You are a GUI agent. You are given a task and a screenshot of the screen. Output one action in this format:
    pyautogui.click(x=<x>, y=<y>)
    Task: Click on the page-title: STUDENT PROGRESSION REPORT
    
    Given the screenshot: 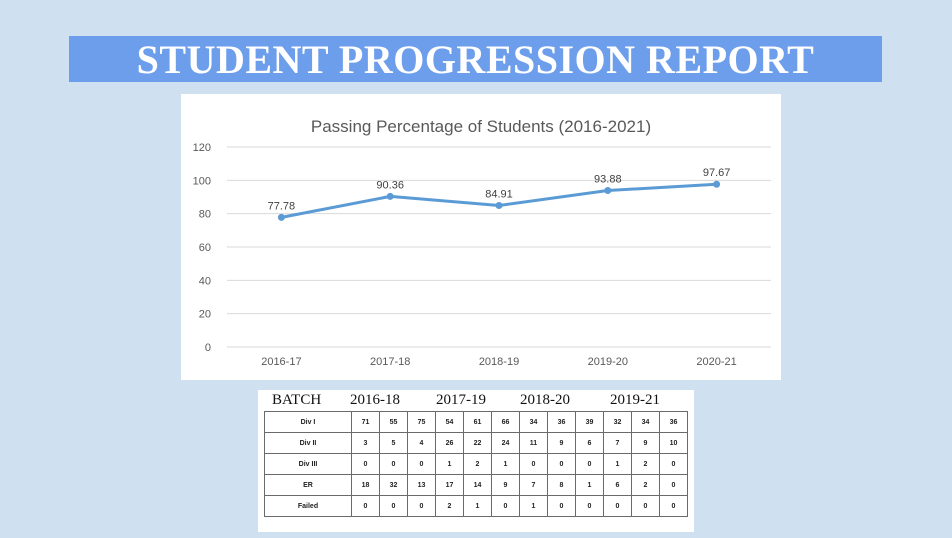 What is the action you would take?
    pyautogui.click(x=475, y=59)
    